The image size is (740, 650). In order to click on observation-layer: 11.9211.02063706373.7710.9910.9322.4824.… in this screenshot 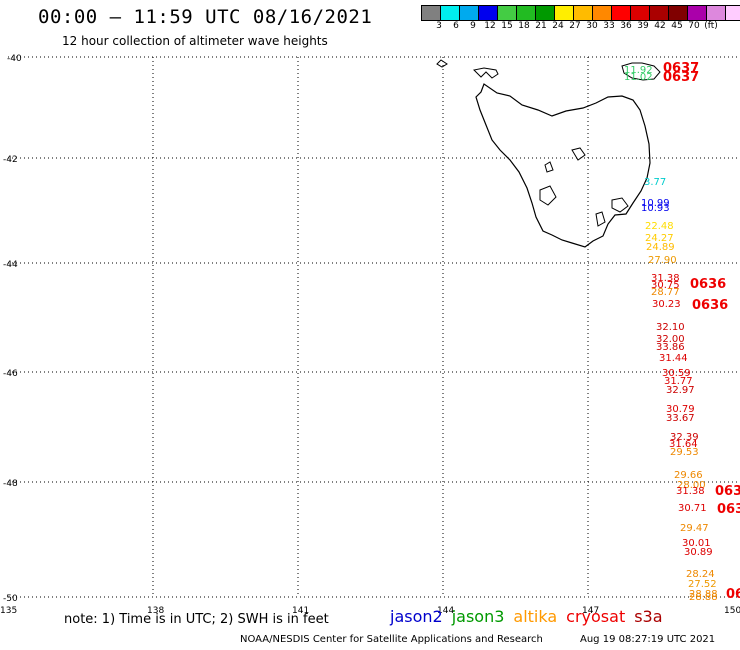, I will do `click(682, 332)`.